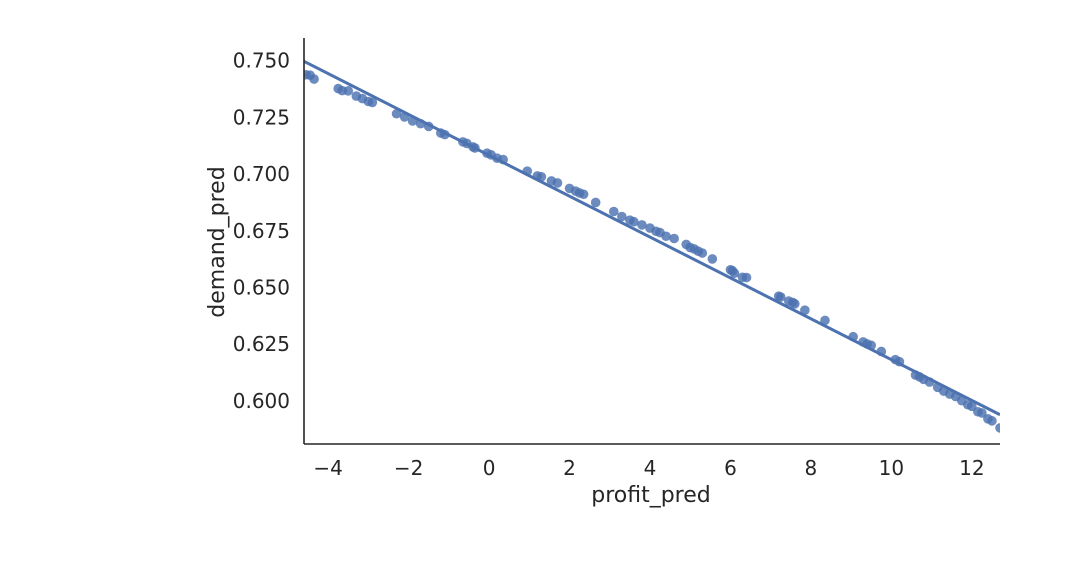  I want to click on x-tick-label: 12, so click(971, 468).